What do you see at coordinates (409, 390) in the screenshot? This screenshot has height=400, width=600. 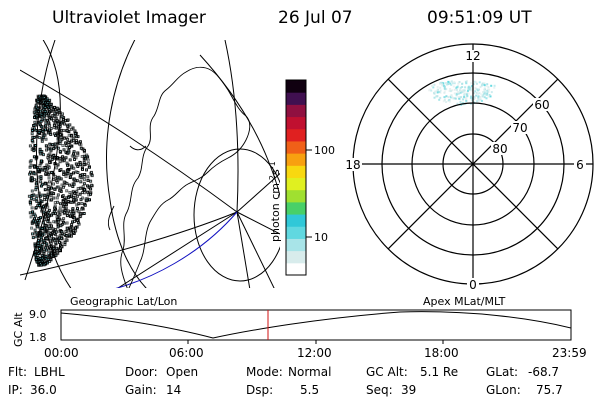 I see `seq-value: 39` at bounding box center [409, 390].